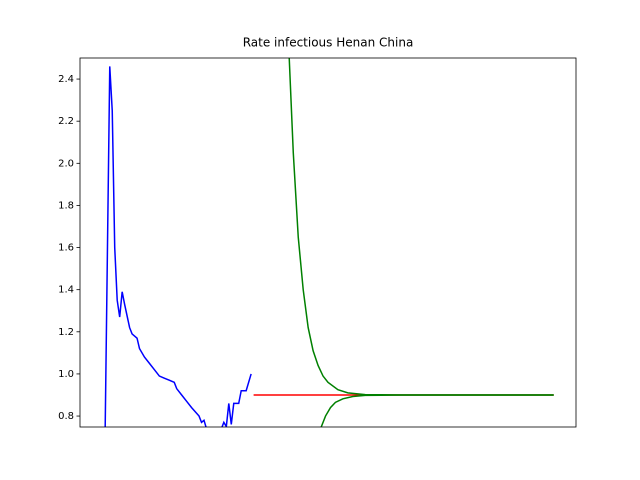 The height and width of the screenshot is (480, 640). Describe the element at coordinates (328, 43) in the screenshot. I see `chart-title: Rate infectious Henan China` at that location.